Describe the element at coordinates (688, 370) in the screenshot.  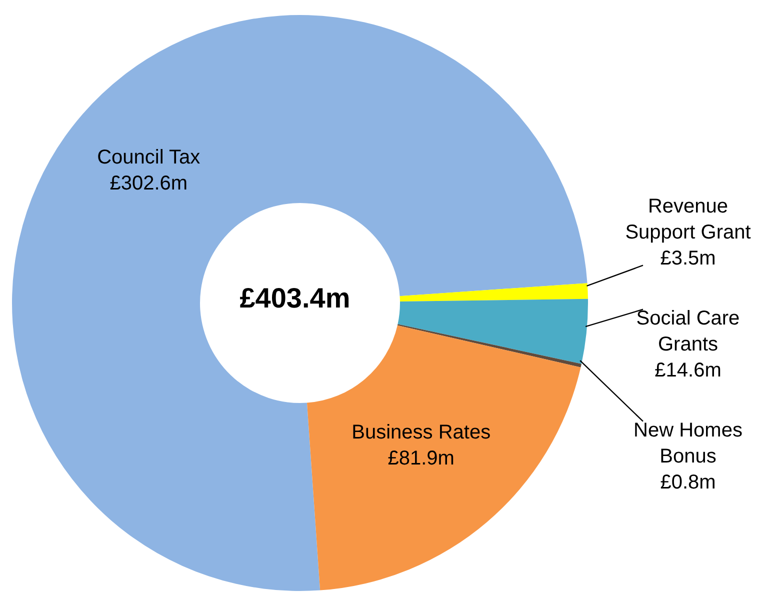
I see `data-label: £14.6m` at that location.